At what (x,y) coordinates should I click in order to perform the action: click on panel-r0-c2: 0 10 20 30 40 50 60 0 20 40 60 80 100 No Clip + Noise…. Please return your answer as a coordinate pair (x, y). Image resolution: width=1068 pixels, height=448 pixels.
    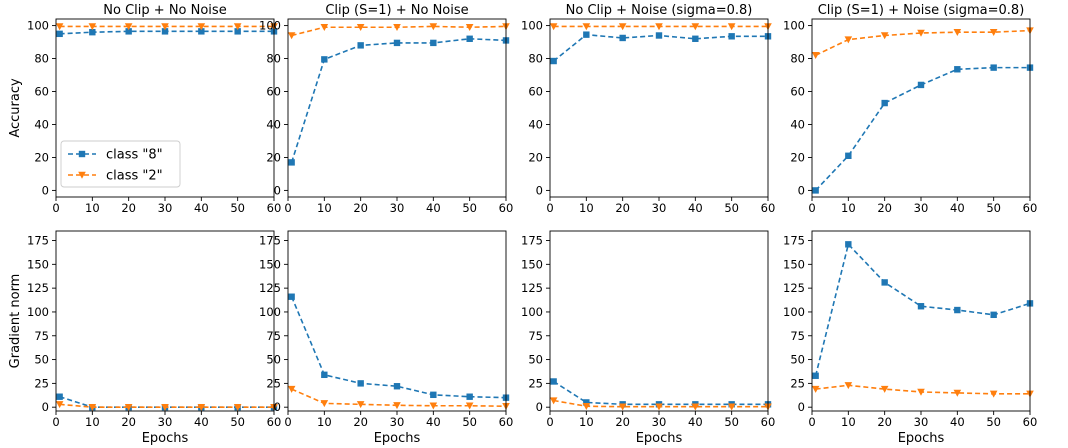
    Looking at the image, I should click on (648, 109).